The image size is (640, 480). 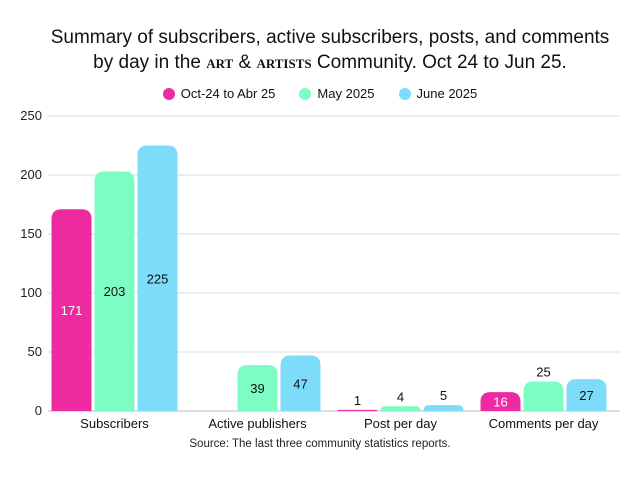 I want to click on y-tick-label-50: 50, so click(x=35, y=351).